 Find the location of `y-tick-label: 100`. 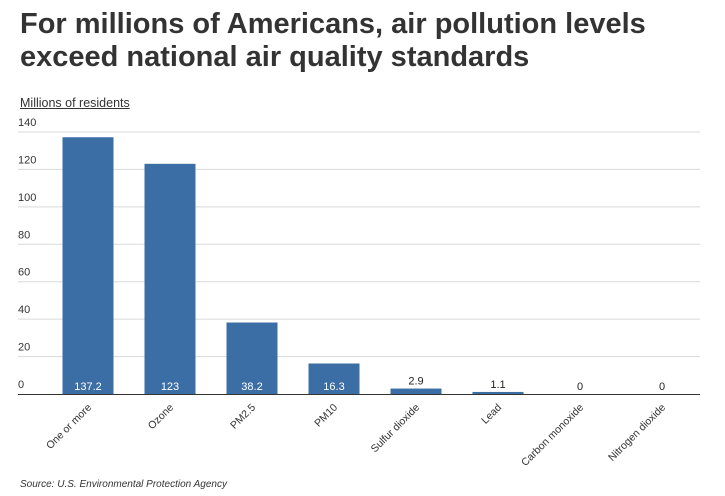

y-tick-label: 100 is located at coordinates (27, 198).